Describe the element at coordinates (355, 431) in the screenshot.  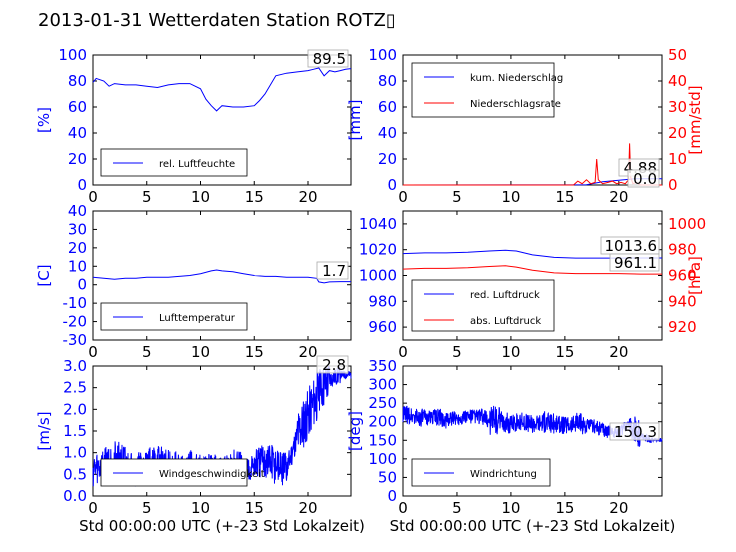
I see `panel-wind-direction-ylabel: [deg]` at that location.